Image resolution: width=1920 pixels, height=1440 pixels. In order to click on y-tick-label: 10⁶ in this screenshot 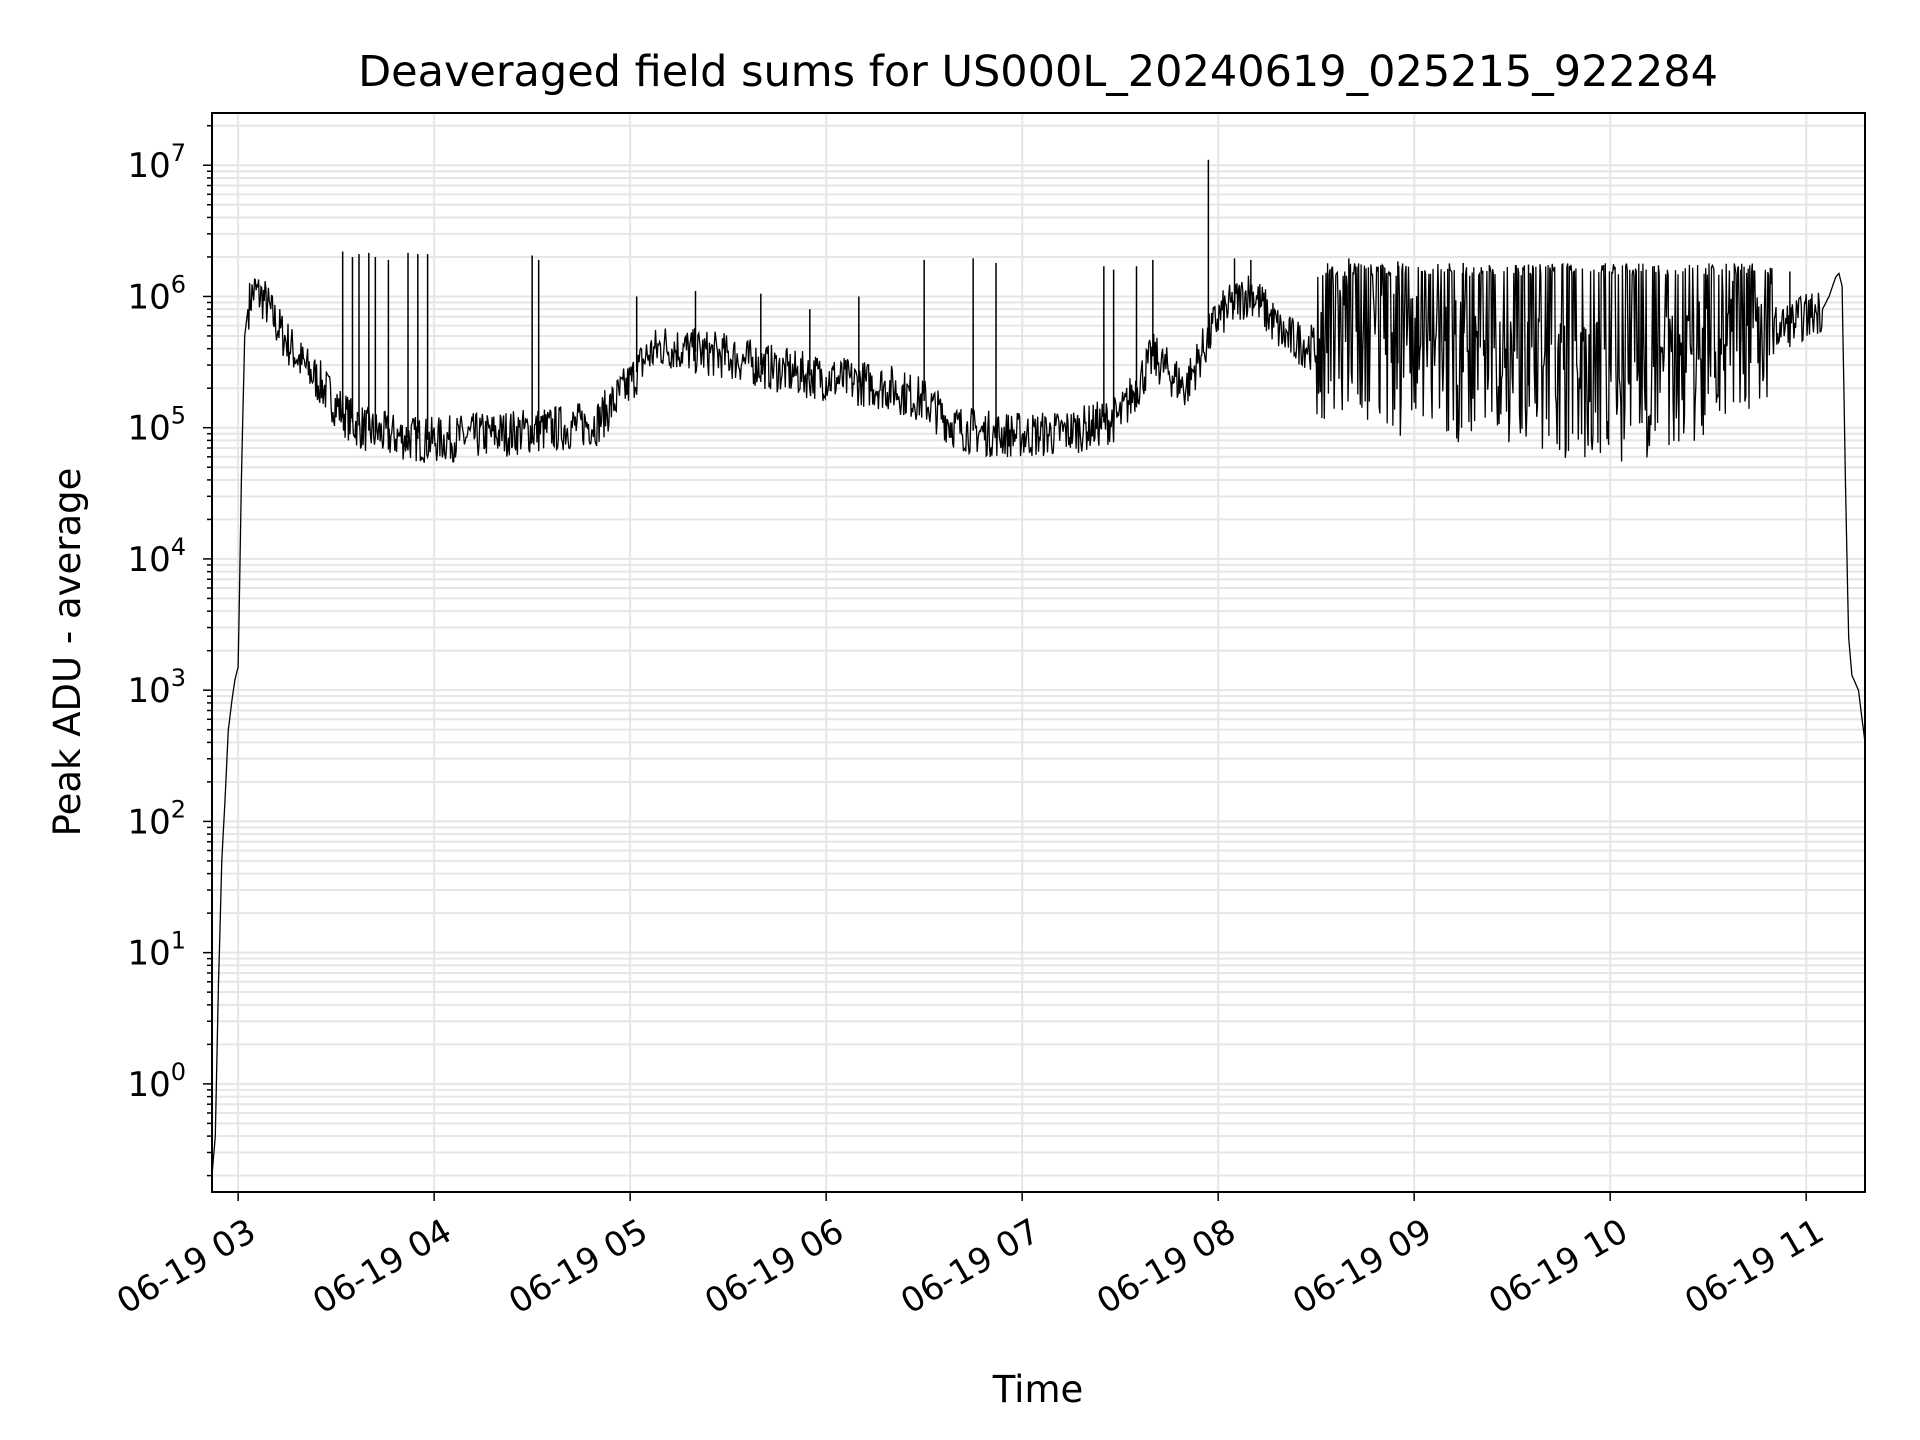, I will do `click(156, 293)`.